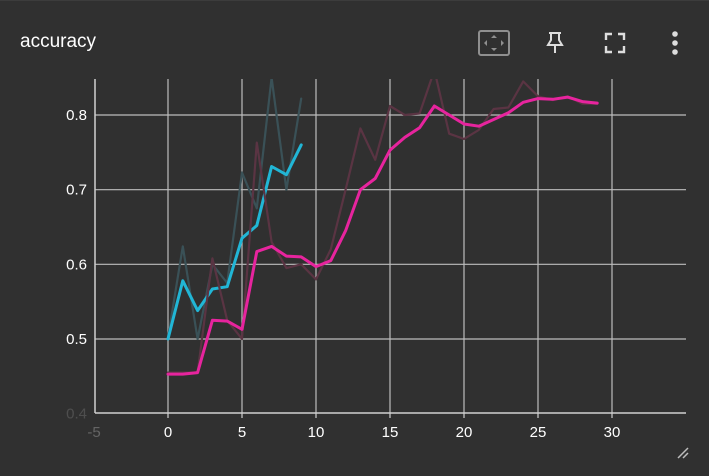  I want to click on series-line-1-raw, so click(234, 210).